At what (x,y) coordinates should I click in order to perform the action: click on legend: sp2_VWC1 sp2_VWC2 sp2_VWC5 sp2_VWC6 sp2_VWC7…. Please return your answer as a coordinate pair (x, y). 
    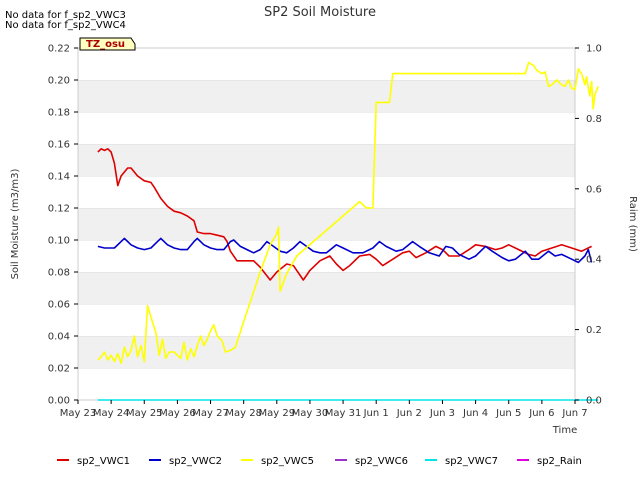
    Looking at the image, I should click on (319, 461).